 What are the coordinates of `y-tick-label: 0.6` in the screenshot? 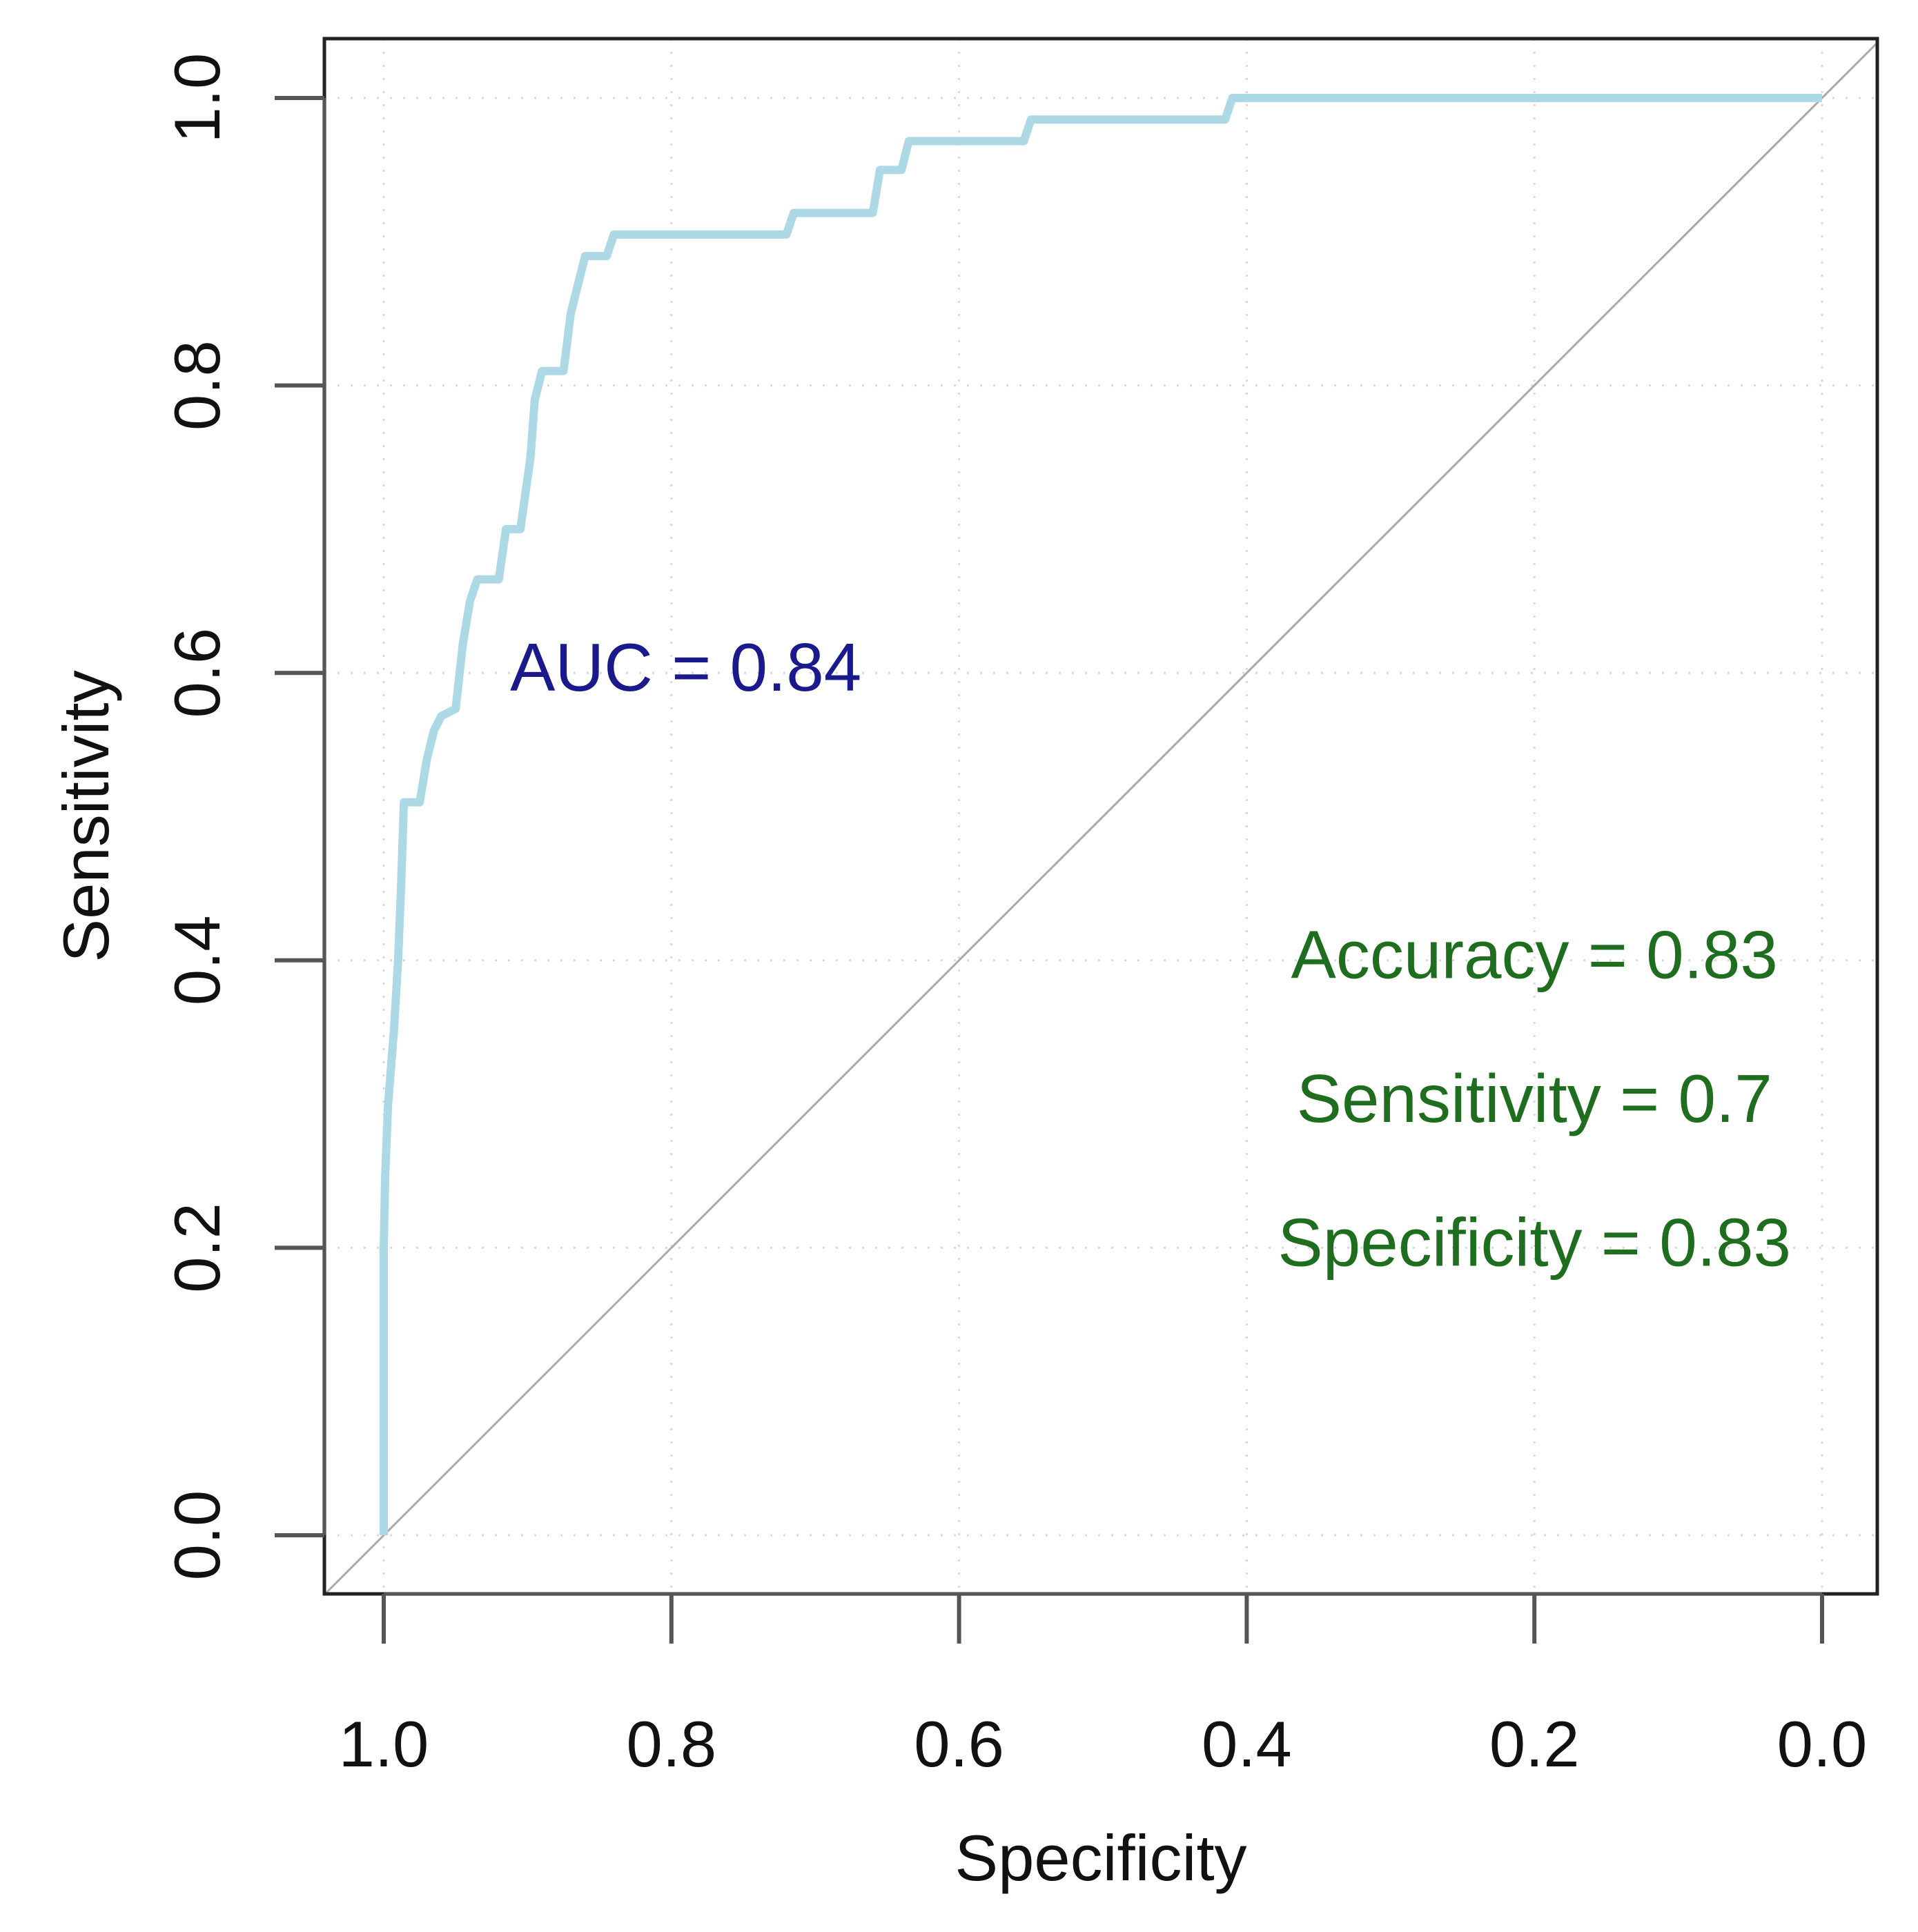 It's located at (197, 673).